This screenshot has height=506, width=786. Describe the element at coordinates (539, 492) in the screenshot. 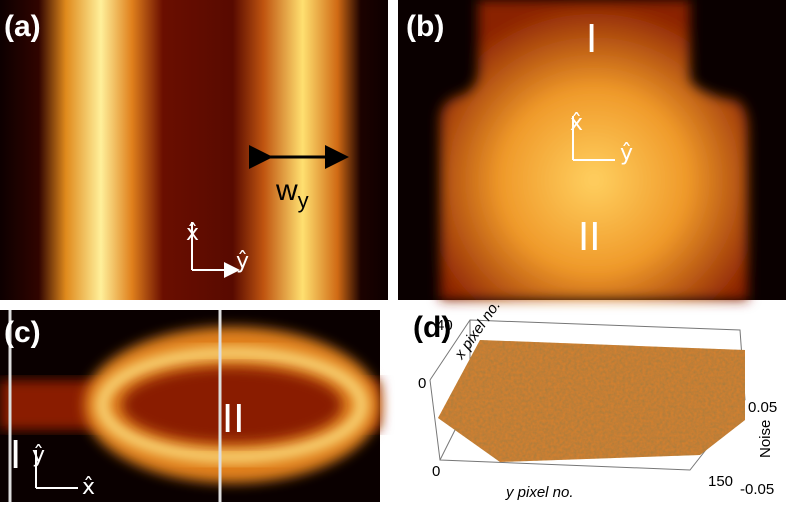

I see `axis-label: y pixel no.` at that location.